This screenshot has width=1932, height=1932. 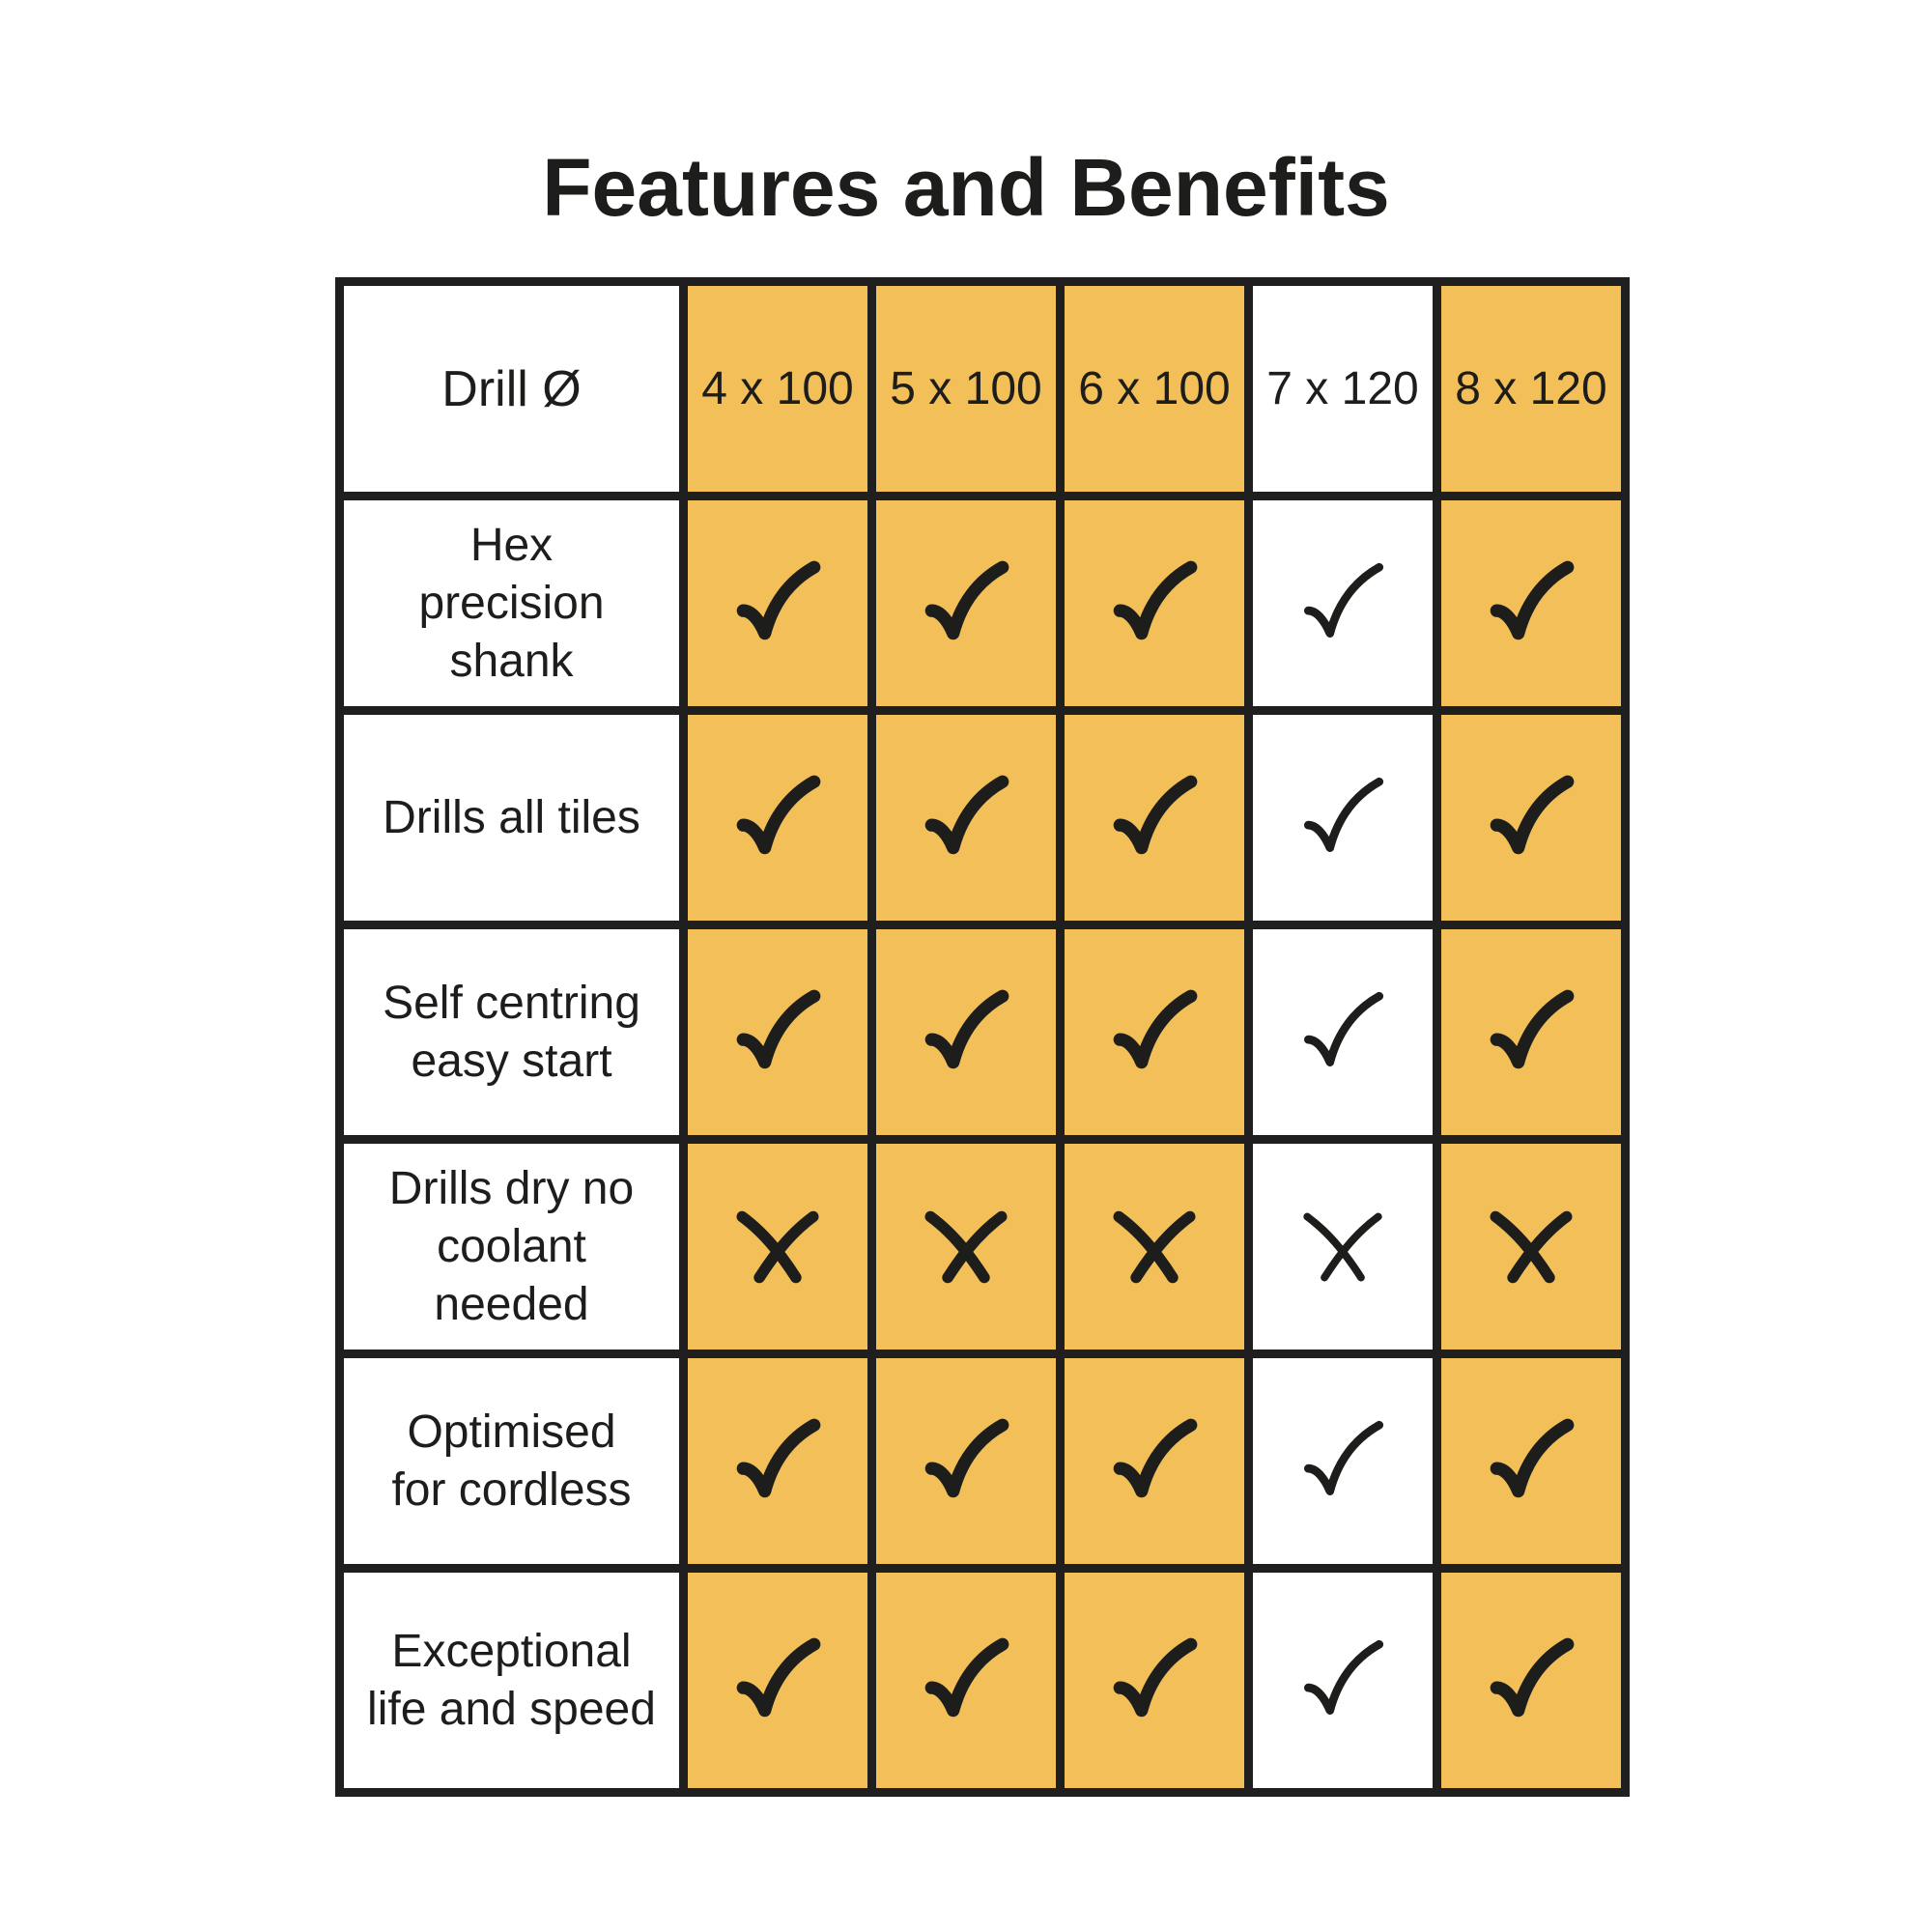 I want to click on column-header: 8 x 120, so click(x=1531, y=388).